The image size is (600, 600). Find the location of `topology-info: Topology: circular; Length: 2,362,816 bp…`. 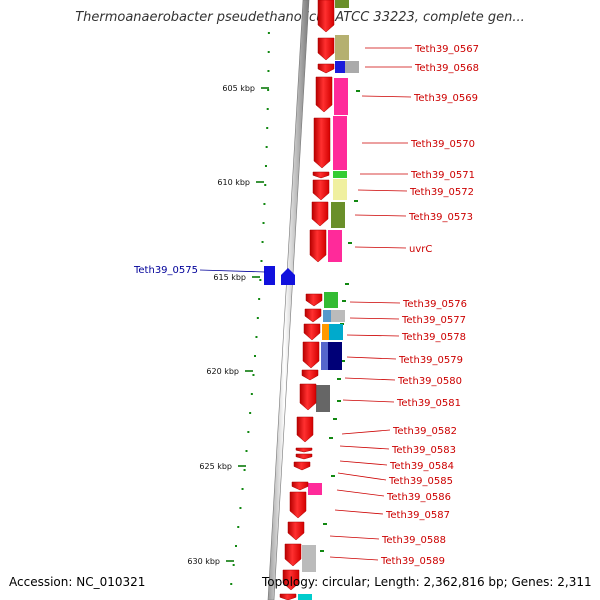

topology-info: Topology: circular; Length: 2,362,816 bp… is located at coordinates (427, 582).